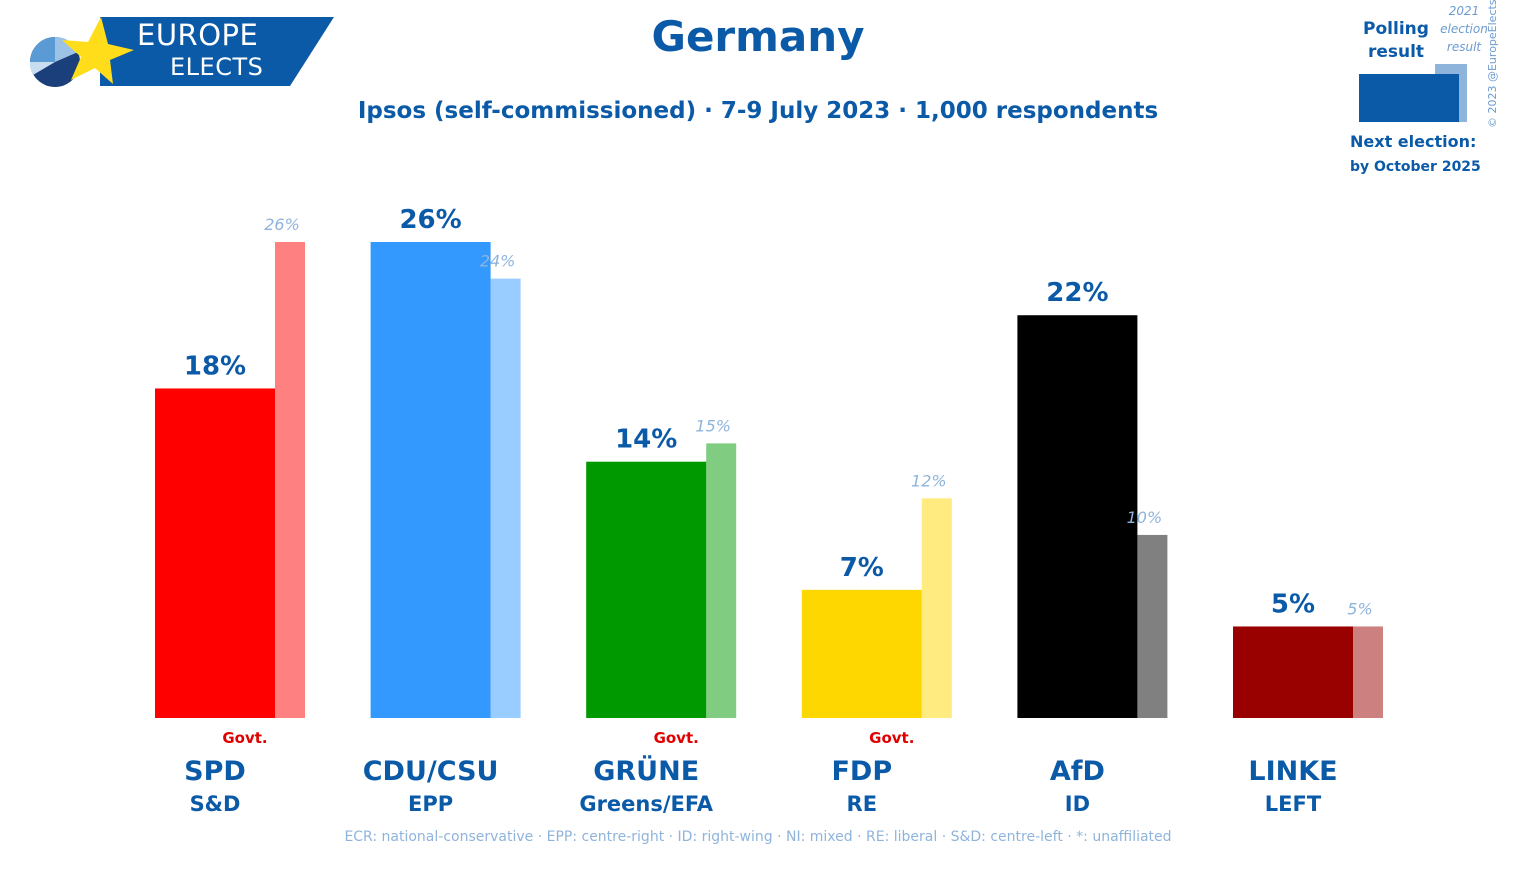  I want to click on legend-previous-label: 2021 election result, so click(1464, 29).